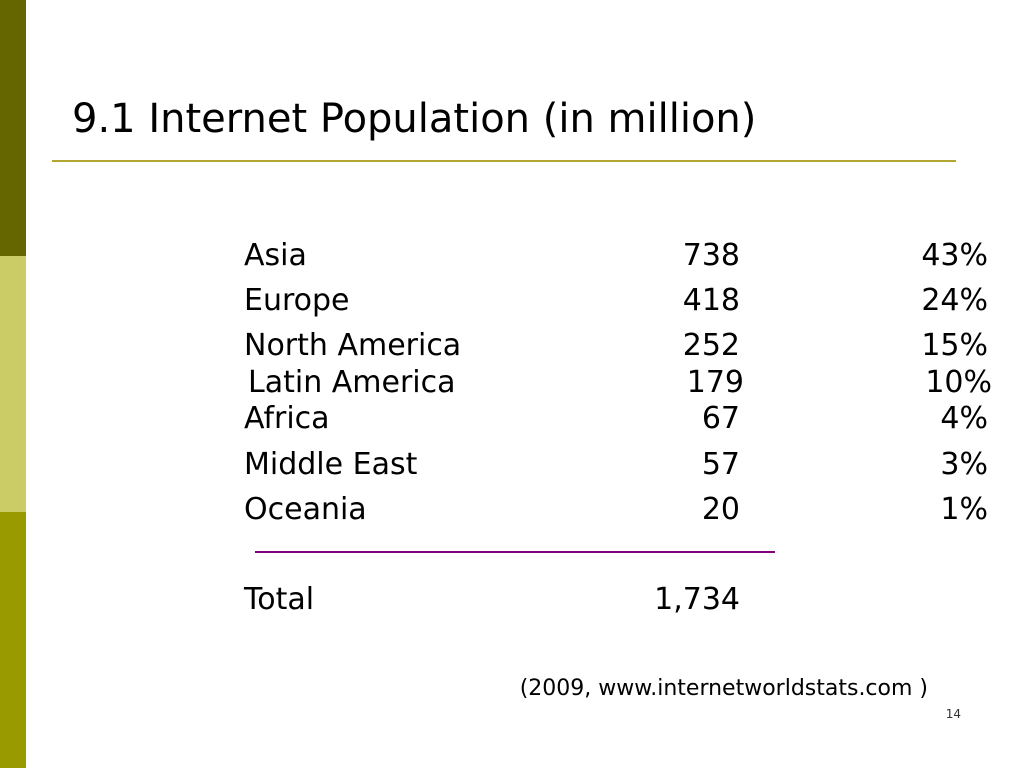  Describe the element at coordinates (720, 509) in the screenshot. I see `users-value: 20` at that location.